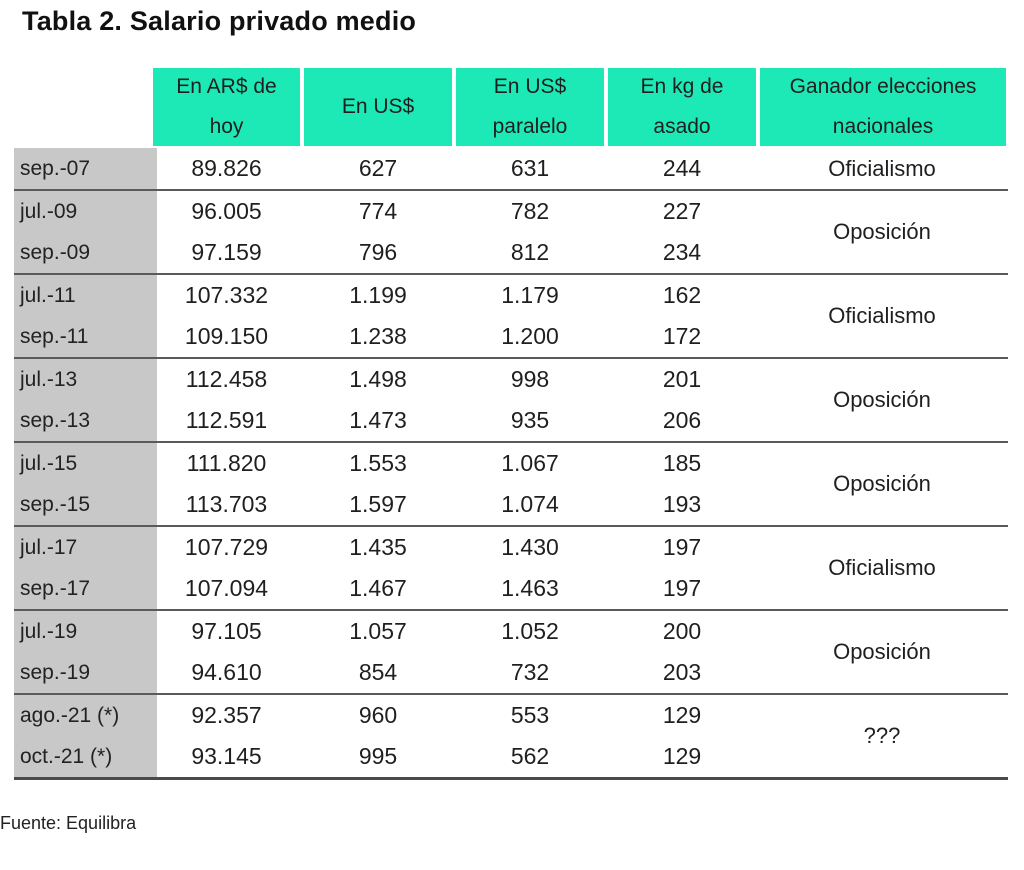  I want to click on cell-usd: 995, so click(378, 756).